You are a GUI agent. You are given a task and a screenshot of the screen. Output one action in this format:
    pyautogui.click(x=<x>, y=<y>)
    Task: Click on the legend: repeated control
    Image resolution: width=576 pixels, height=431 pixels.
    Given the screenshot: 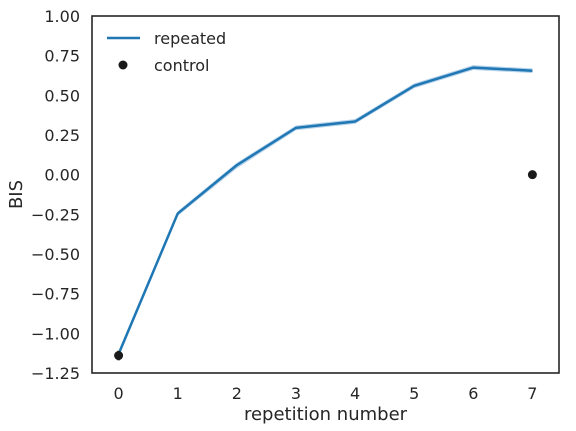 What is the action you would take?
    pyautogui.click(x=166, y=52)
    